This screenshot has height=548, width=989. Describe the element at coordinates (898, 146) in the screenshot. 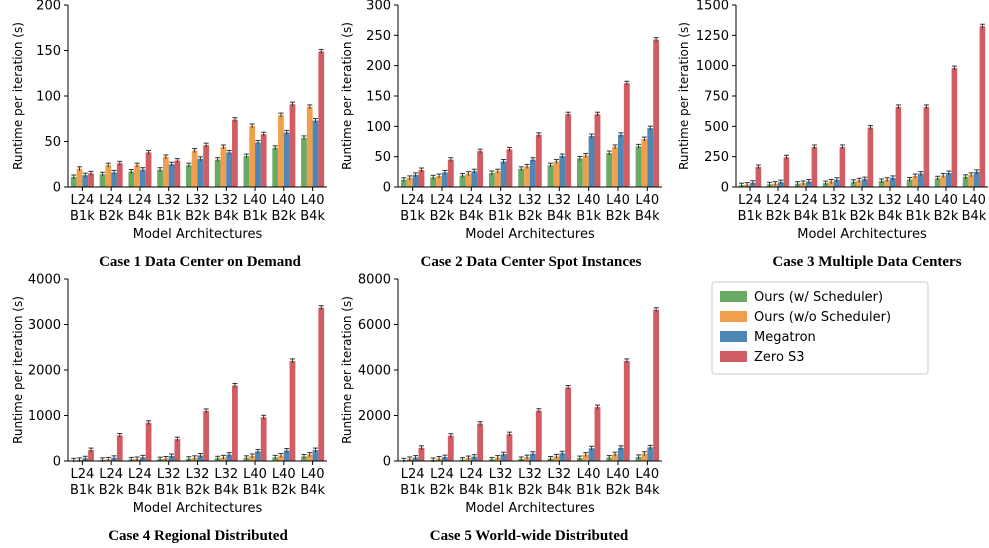

I see `bar-chart3-zero-s3-l32-b4k` at that location.